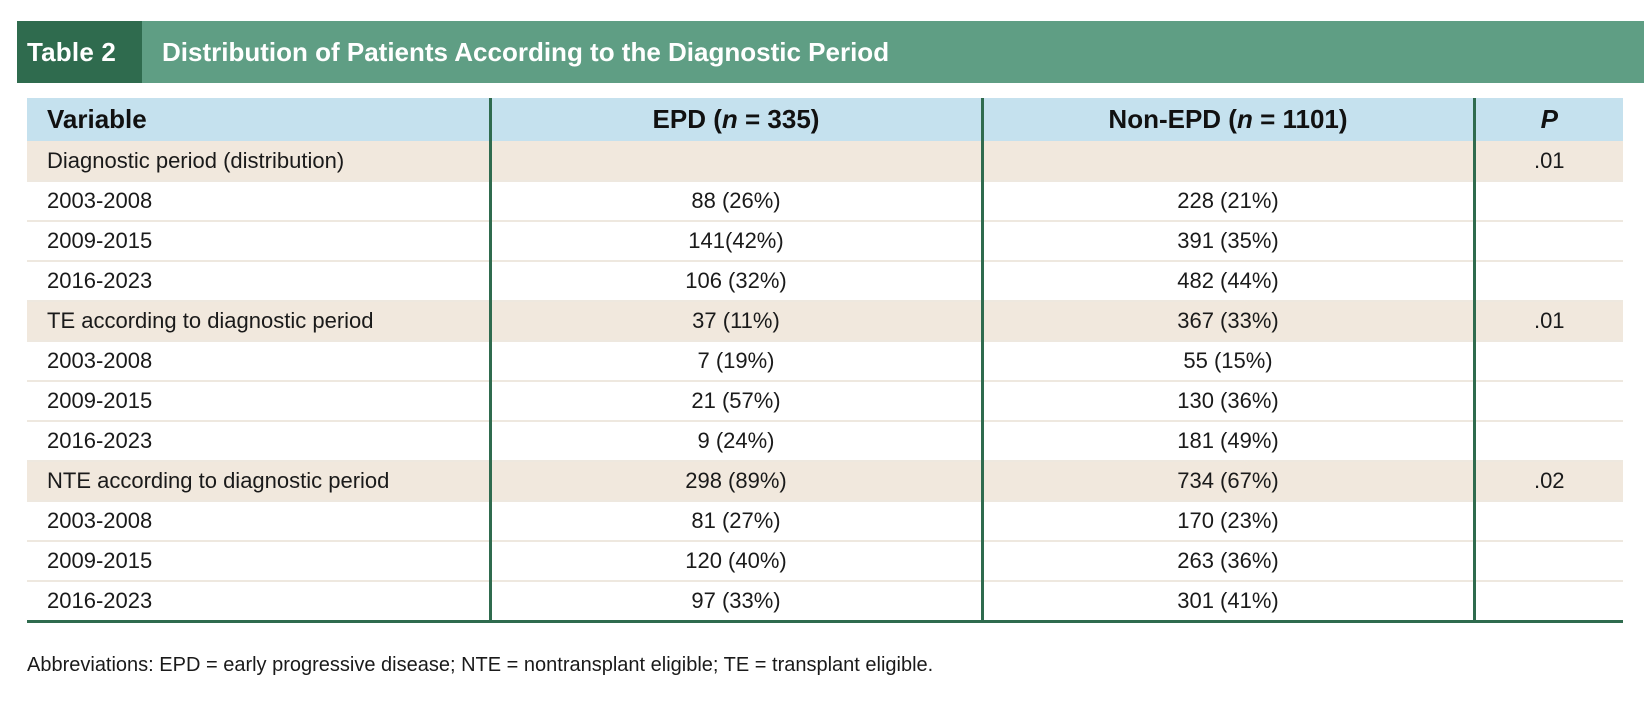  What do you see at coordinates (729, 119) in the screenshot?
I see `header-epd-n: n` at bounding box center [729, 119].